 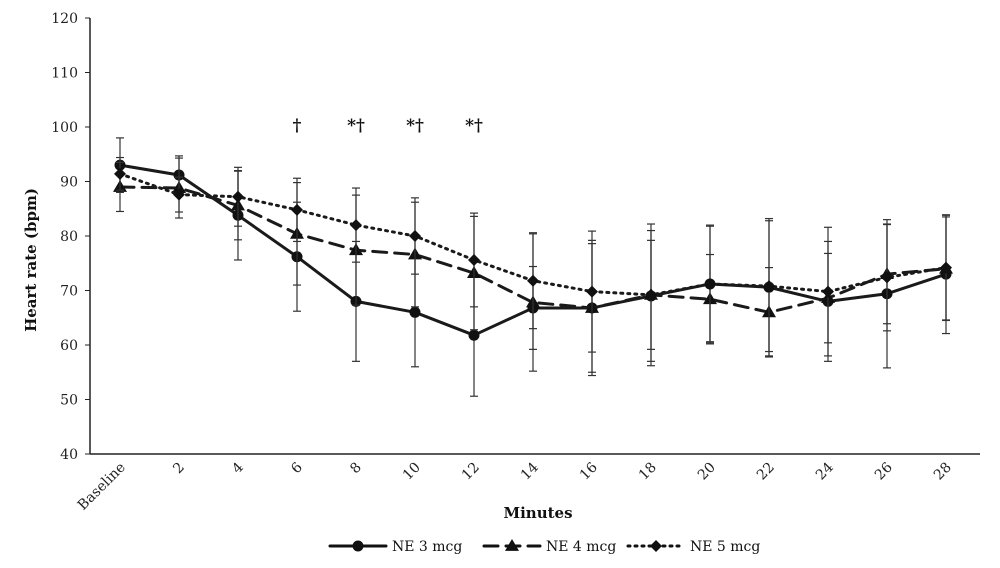 I want to click on x-axis-title: Minutes, so click(x=537, y=513).